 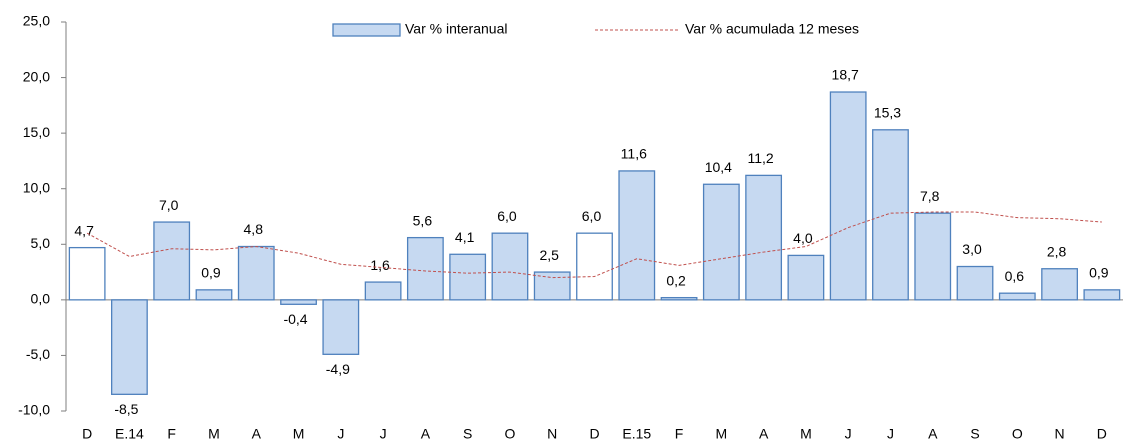 I want to click on value-label: 0,2, so click(x=676, y=280).